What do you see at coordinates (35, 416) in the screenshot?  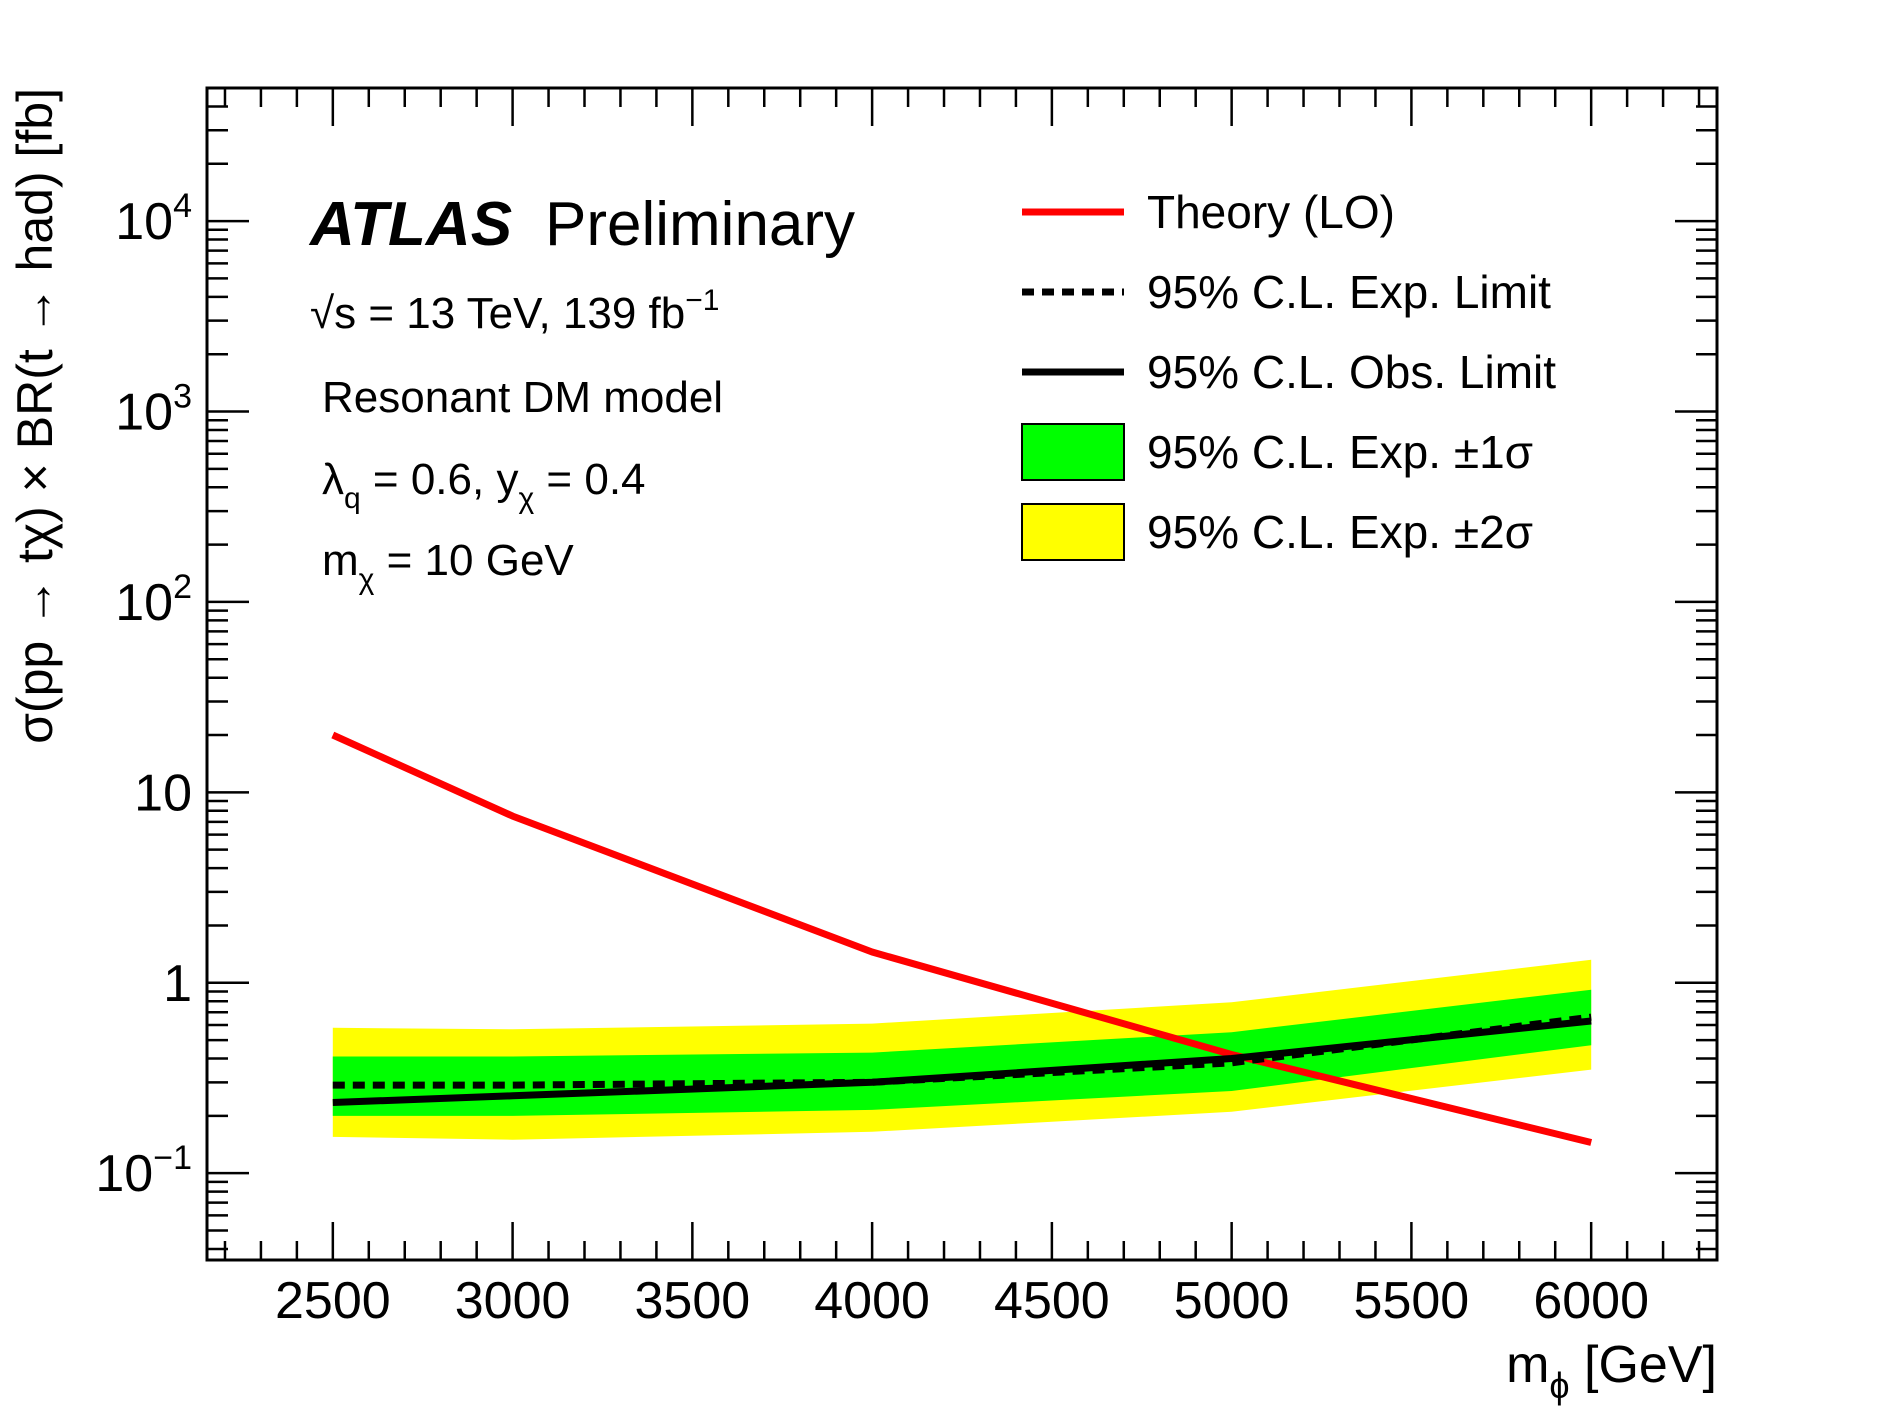 I see `y-axis-title: σ(pp → tχ) × BR(t → had) [fb]` at bounding box center [35, 416].